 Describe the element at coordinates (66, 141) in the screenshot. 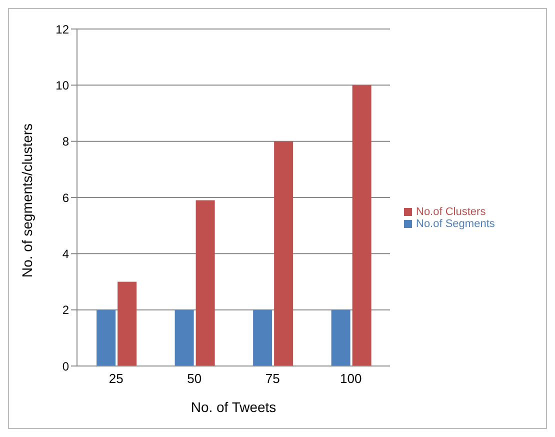

I see `y-tick-label: 8` at that location.